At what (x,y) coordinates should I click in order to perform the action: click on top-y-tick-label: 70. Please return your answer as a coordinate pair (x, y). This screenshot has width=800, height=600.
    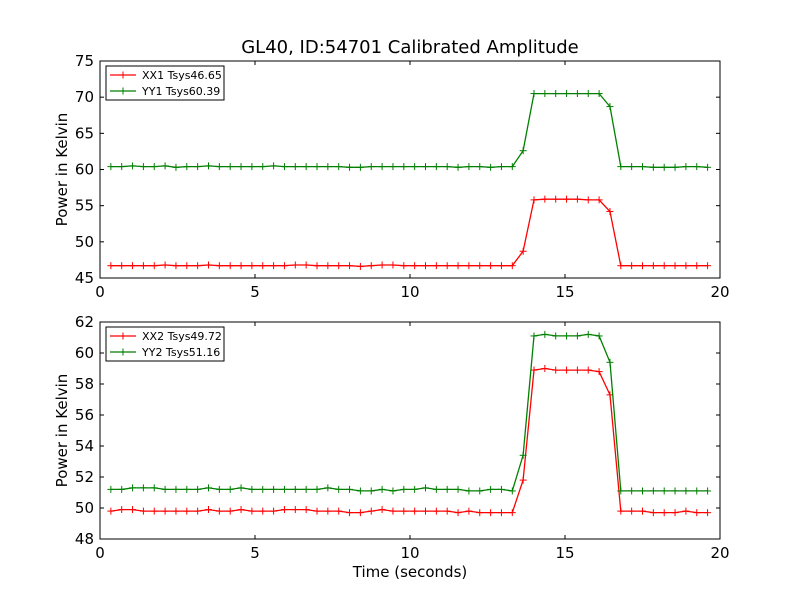
    Looking at the image, I should click on (84, 97).